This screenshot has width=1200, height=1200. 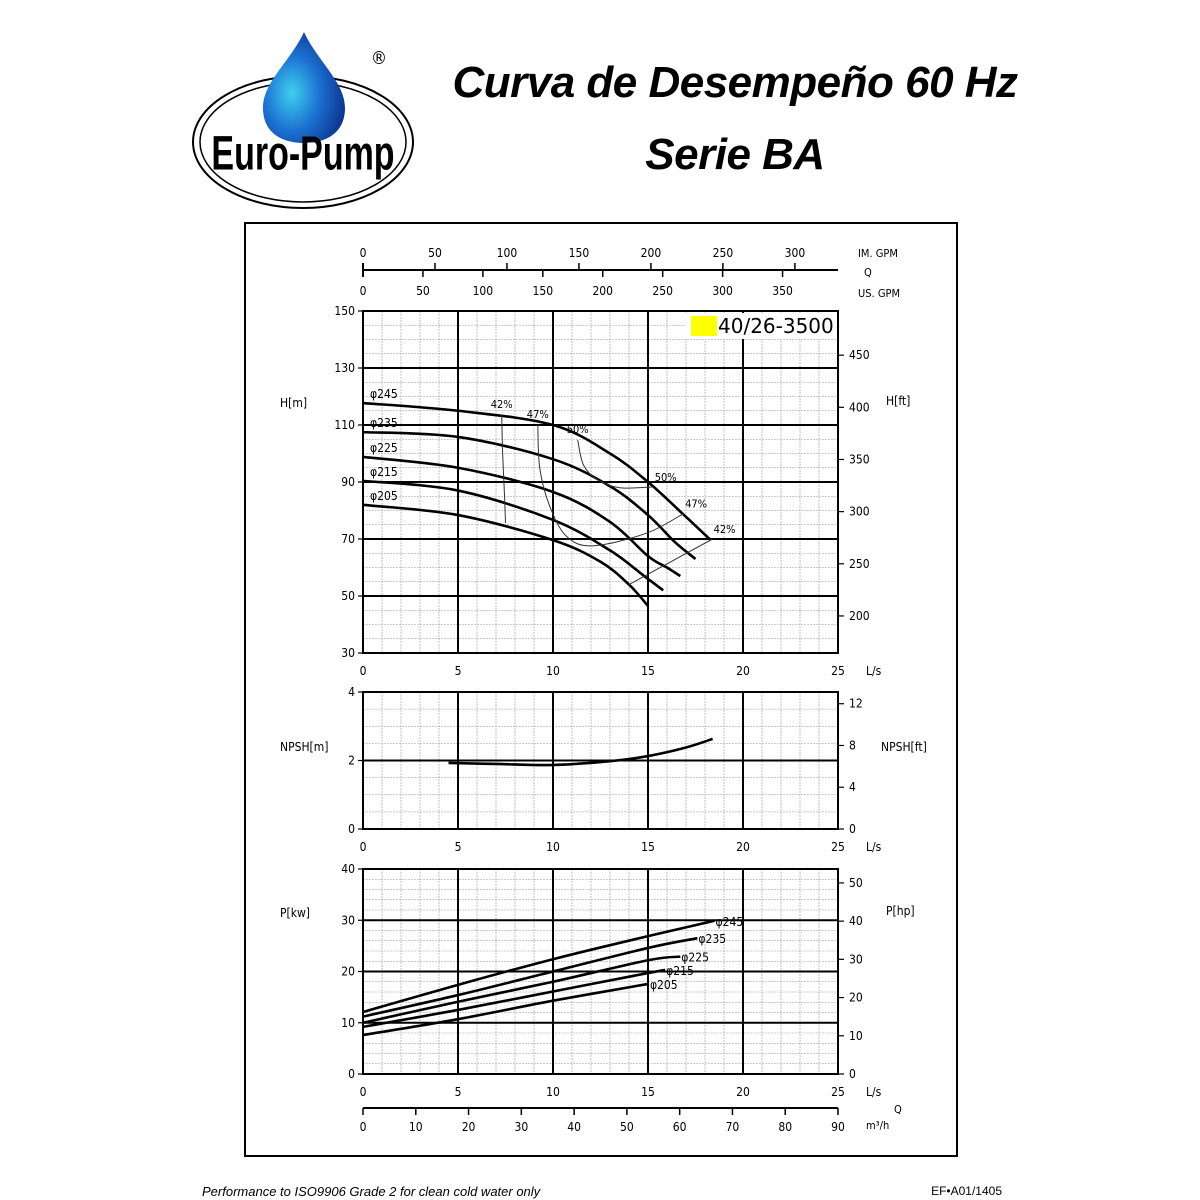 I want to click on npsh-plot: 0 5 10 15 20 25 L/s 0 2 4 0 4 8 12 NPSH[m] NPSH[ft], so click(x=603, y=769).